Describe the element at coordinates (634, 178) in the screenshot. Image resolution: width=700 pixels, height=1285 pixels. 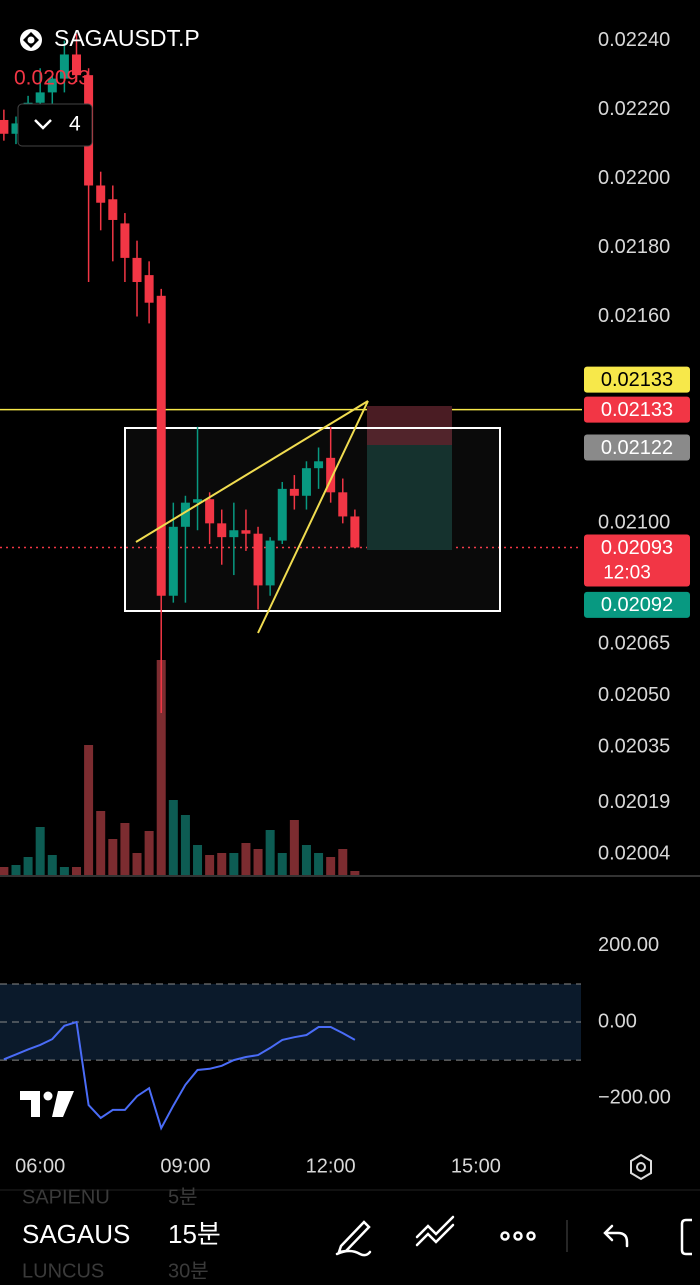
I see `y-tick-label: 0.02200` at that location.